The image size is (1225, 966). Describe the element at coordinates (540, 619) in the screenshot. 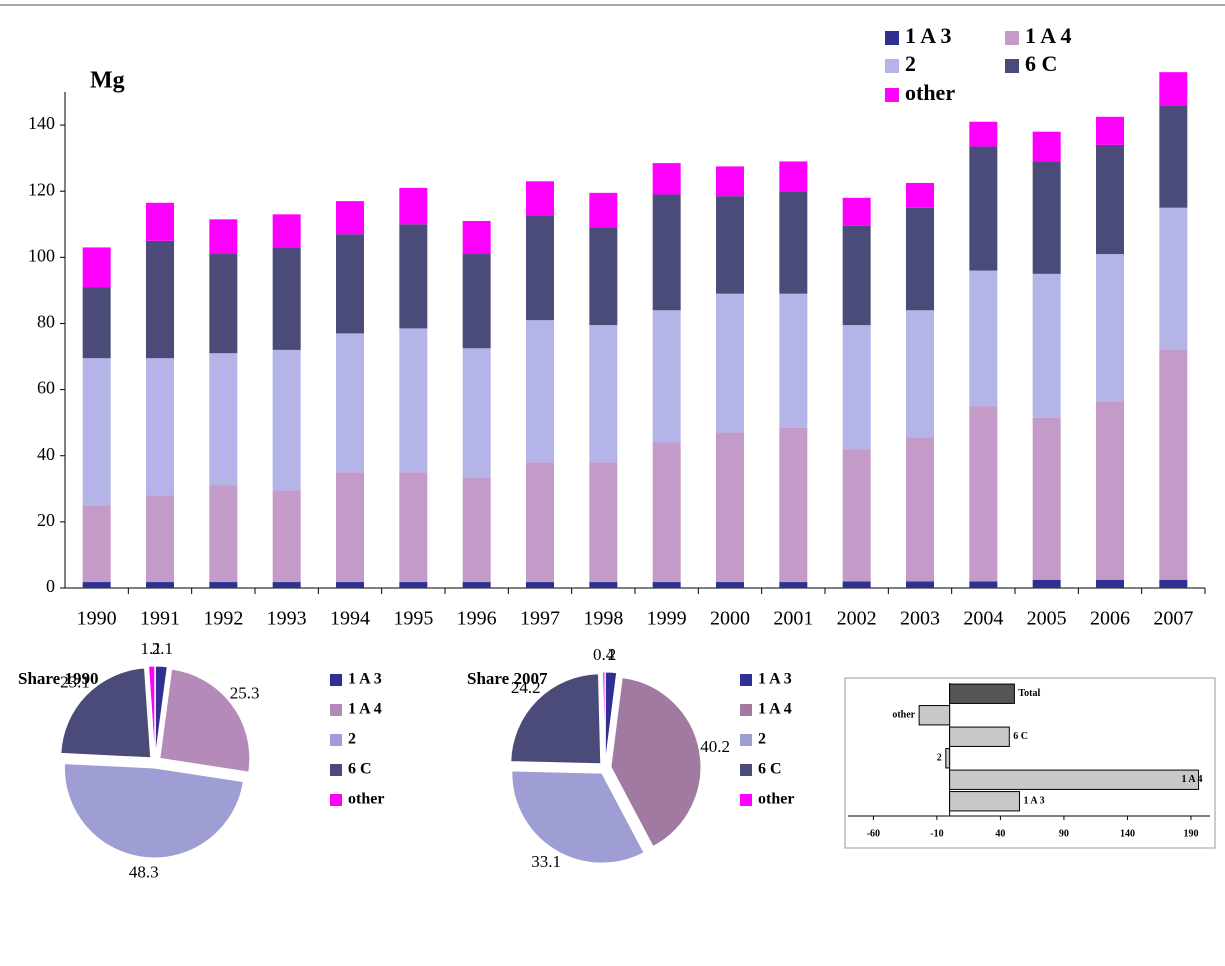

I see `x-tick-label: 1997` at that location.